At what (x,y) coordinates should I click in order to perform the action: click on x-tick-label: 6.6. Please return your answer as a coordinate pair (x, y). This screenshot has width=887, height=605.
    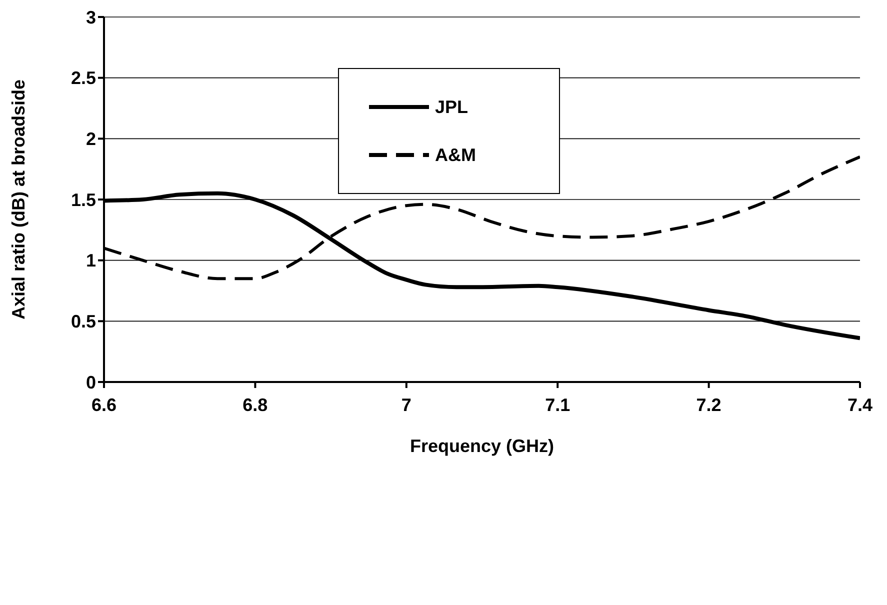
    Looking at the image, I should click on (104, 404).